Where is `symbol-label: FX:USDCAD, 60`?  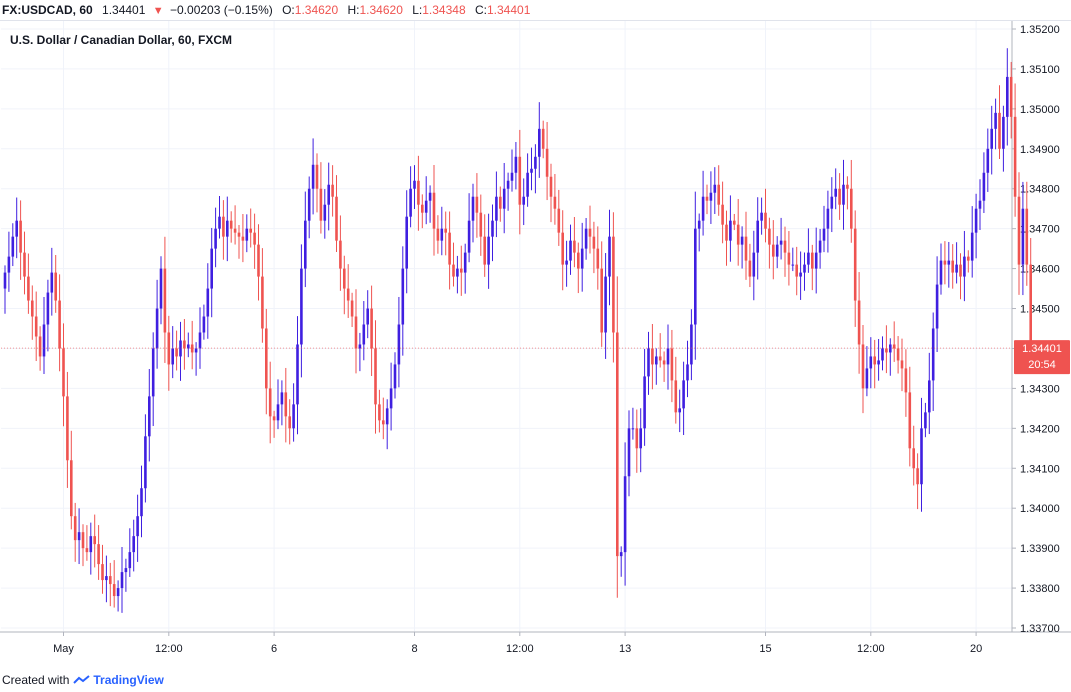
symbol-label: FX:USDCAD, 60 is located at coordinates (47, 10).